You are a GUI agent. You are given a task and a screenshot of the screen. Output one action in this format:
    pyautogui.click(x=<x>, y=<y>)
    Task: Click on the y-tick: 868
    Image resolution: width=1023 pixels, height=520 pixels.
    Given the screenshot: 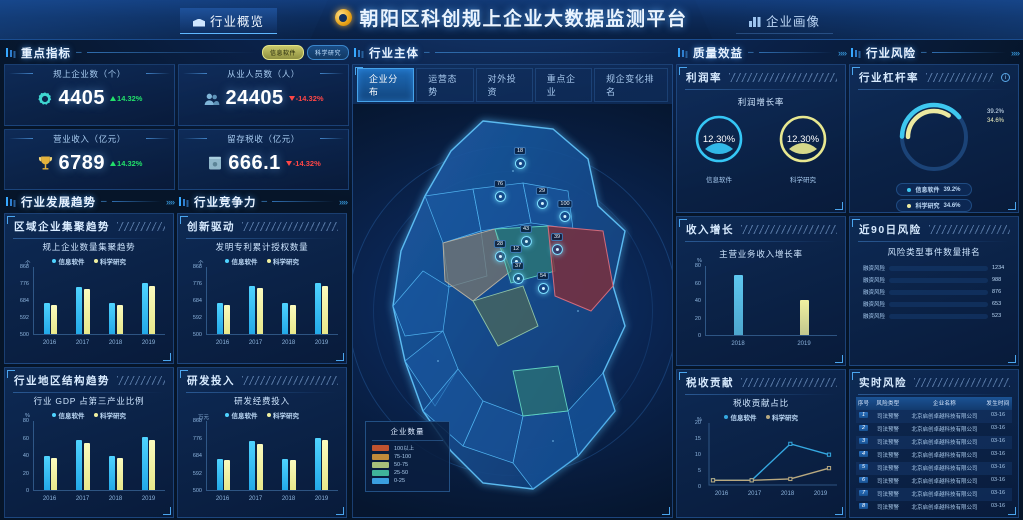 What is the action you would take?
    pyautogui.click(x=197, y=267)
    